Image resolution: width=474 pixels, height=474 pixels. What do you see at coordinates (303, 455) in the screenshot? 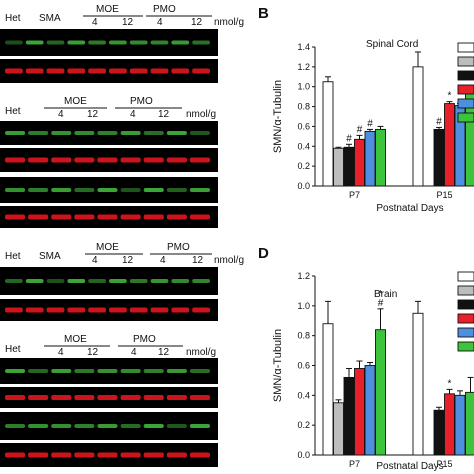
I see `y-tick-label: 0.0` at bounding box center [303, 455].